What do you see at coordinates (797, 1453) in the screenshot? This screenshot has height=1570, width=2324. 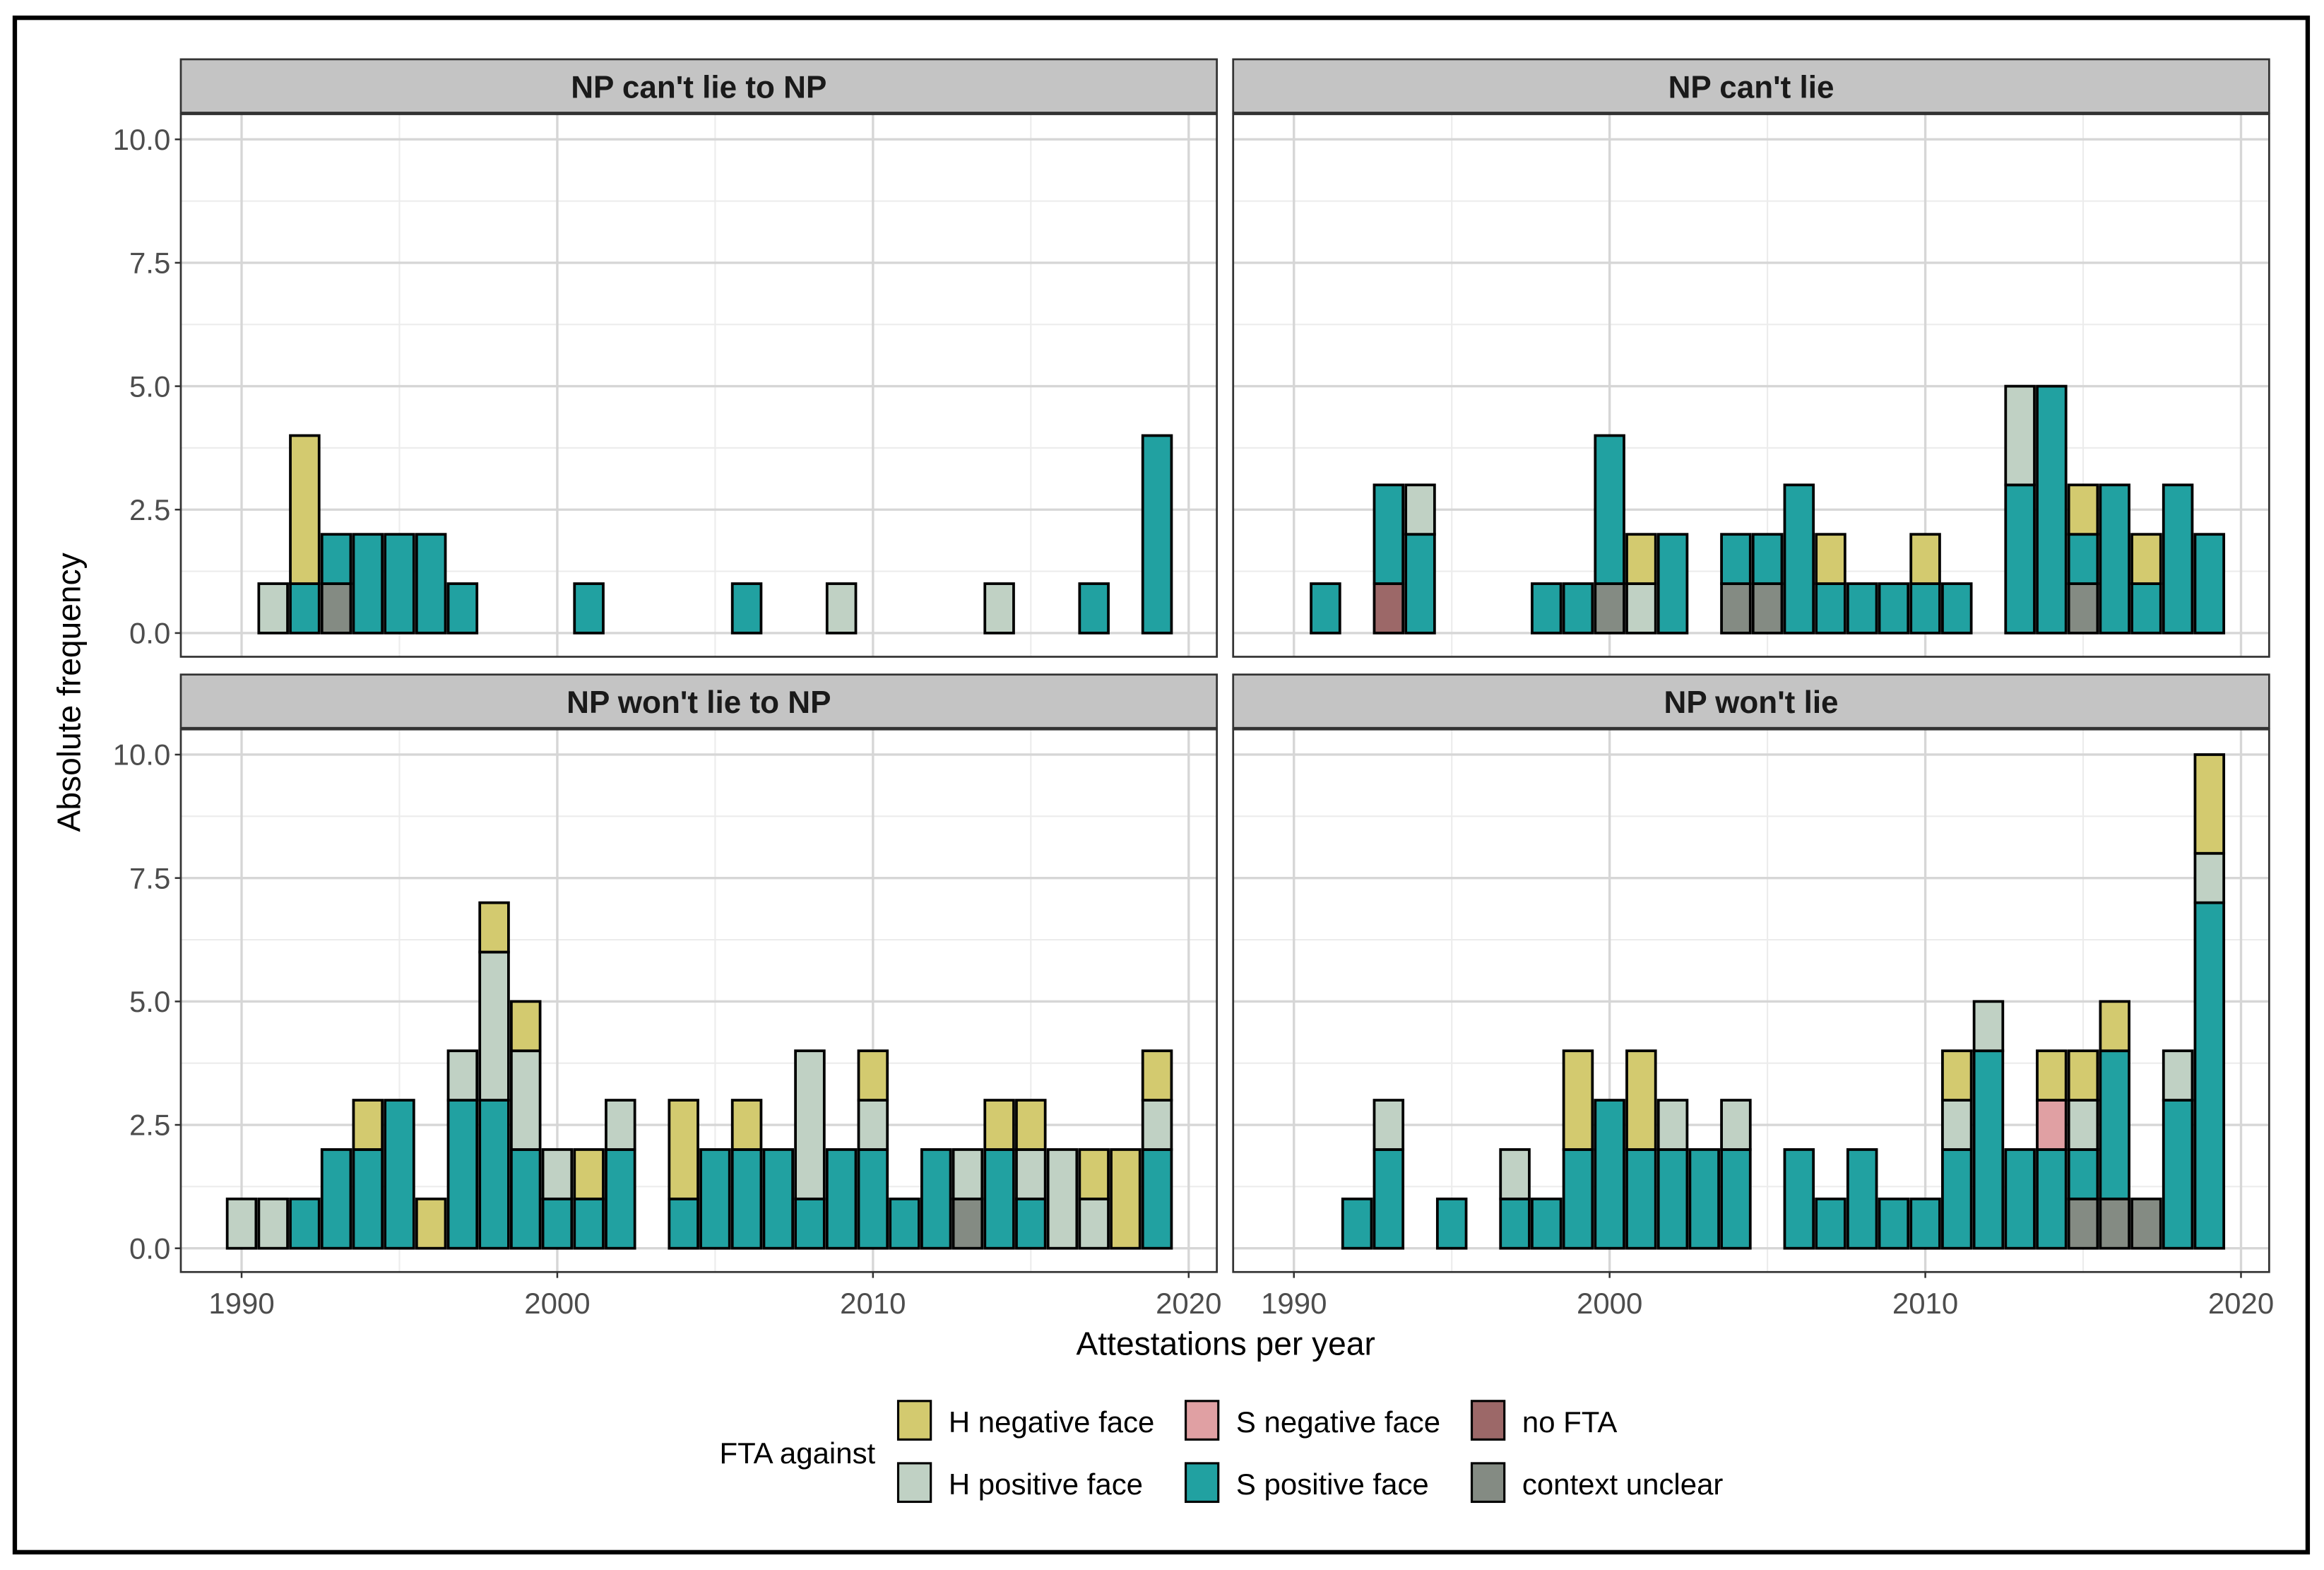 I see `legend-title: FTA against` at bounding box center [797, 1453].